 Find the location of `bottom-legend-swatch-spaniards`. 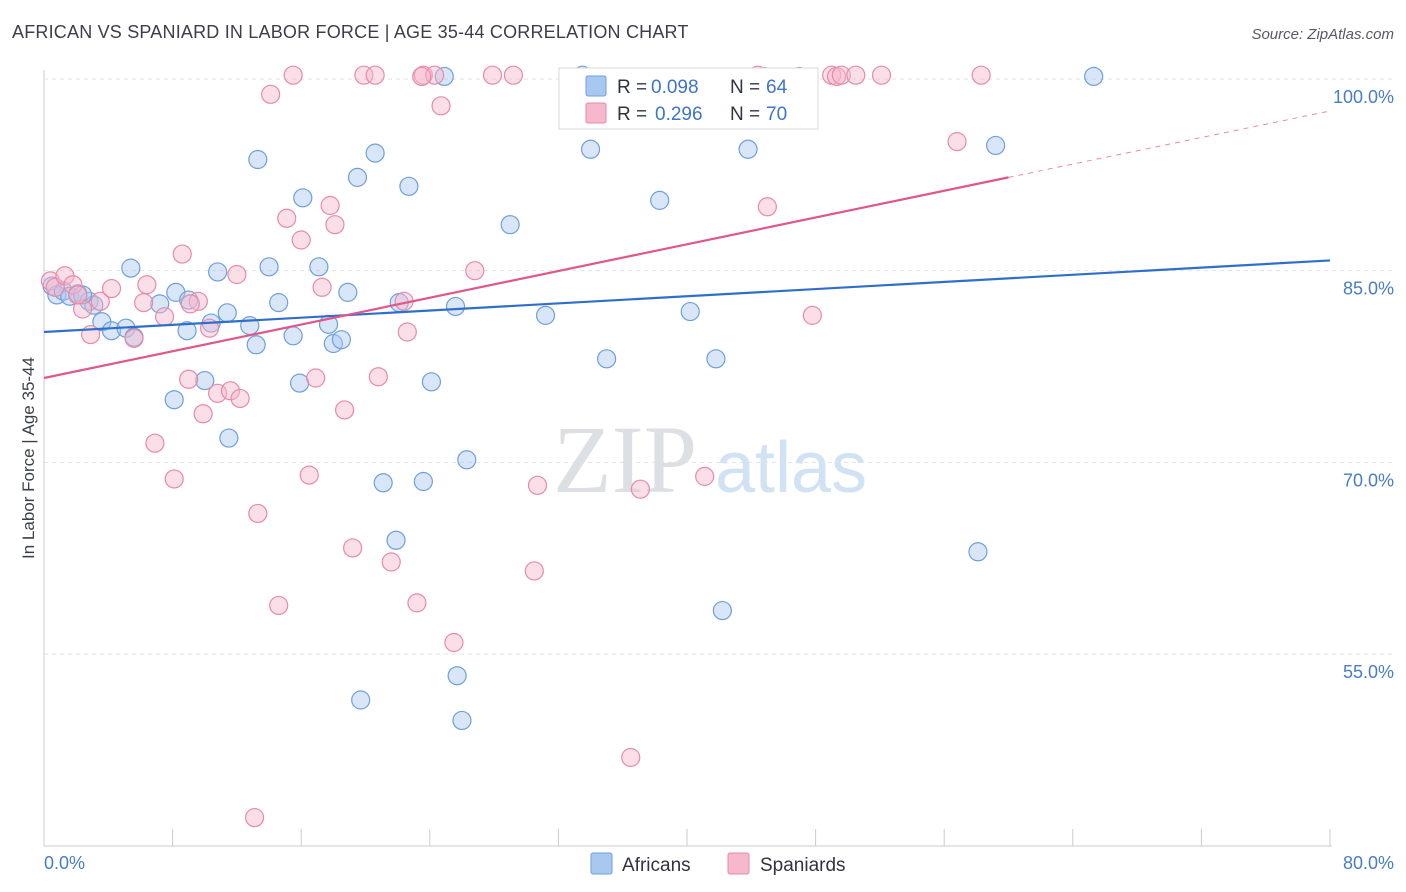

bottom-legend-swatch-spaniards is located at coordinates (738, 863).